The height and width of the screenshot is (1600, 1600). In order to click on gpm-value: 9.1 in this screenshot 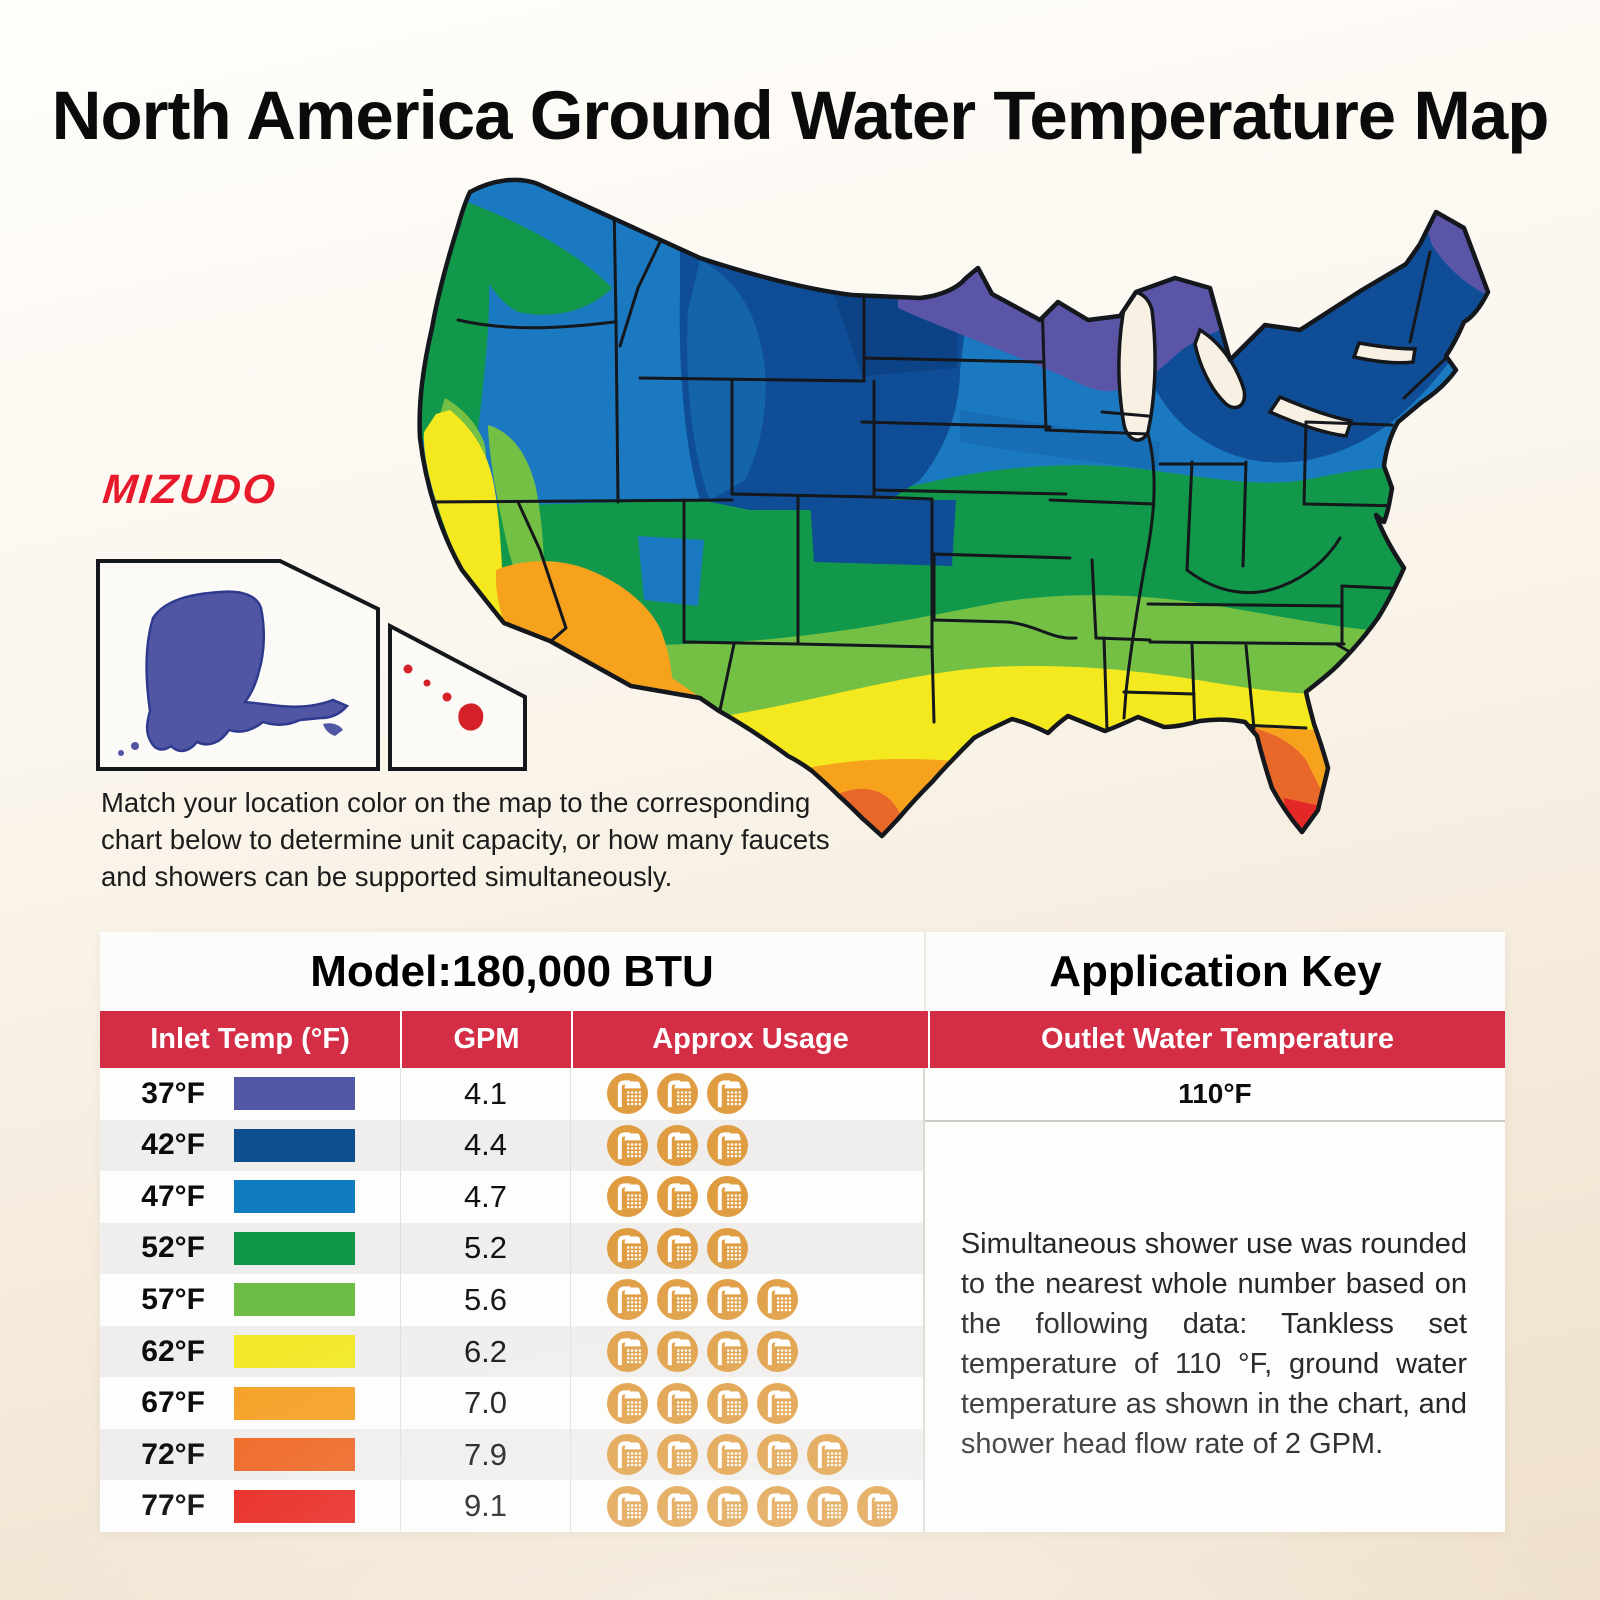, I will do `click(485, 1506)`.